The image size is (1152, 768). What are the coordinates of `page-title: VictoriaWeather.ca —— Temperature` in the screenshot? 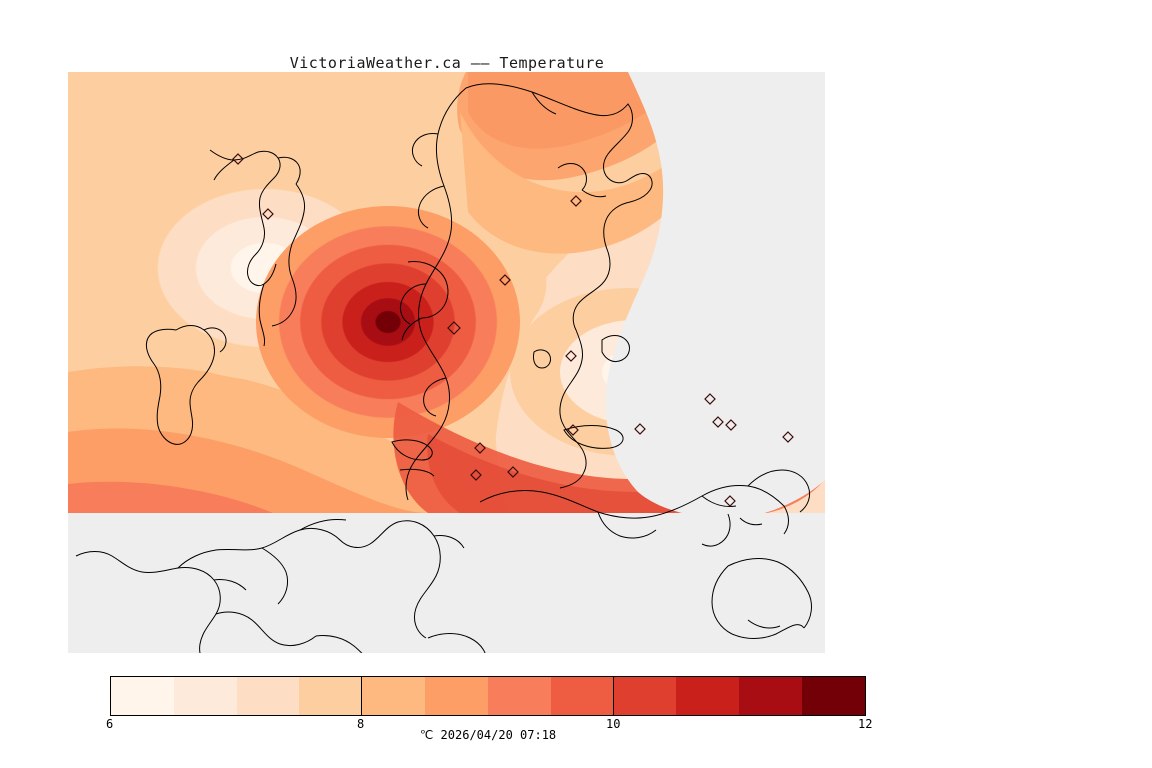 It's located at (447, 63).